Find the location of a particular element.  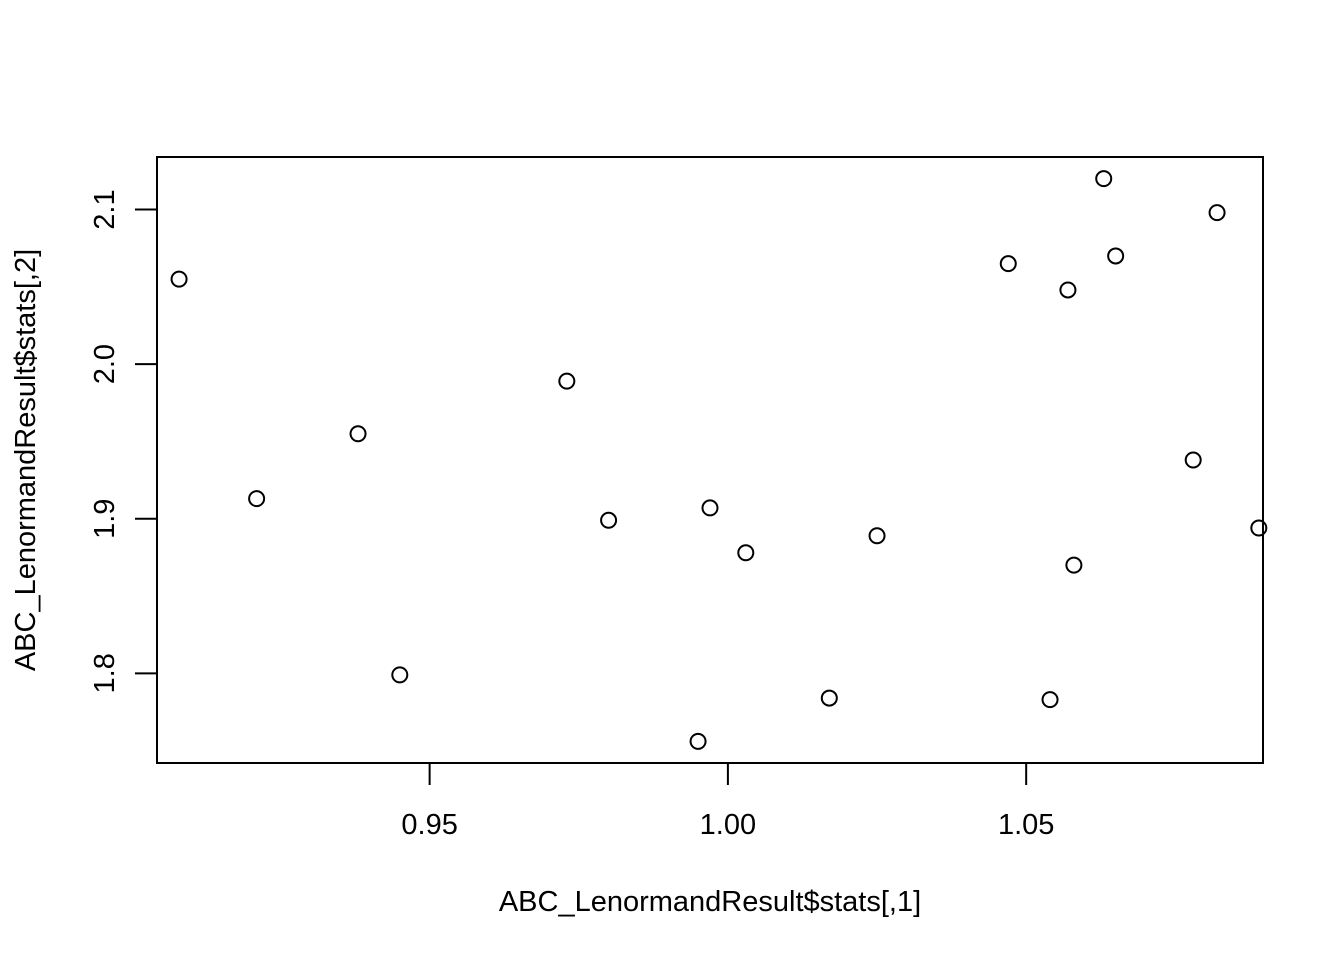

y-tick-label: 1.9 is located at coordinates (105, 519).